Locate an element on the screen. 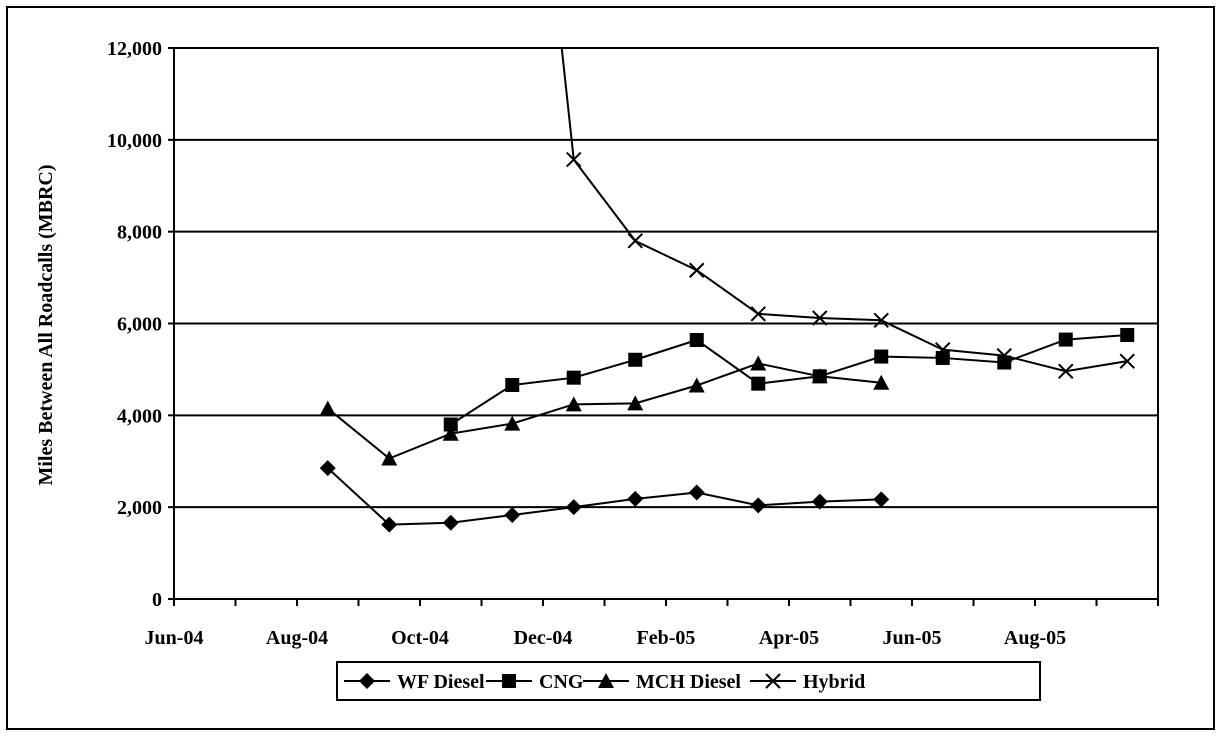 The image size is (1223, 738). legend-entry-mch-diesel: MCH Diesel is located at coordinates (662, 682).